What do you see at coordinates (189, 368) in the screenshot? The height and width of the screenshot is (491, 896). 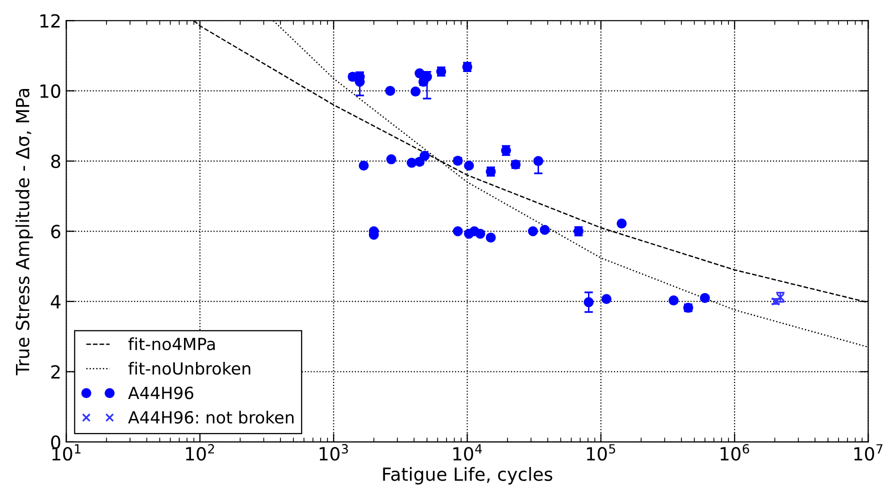 I see `legend-label: fit-noUnbroken` at bounding box center [189, 368].